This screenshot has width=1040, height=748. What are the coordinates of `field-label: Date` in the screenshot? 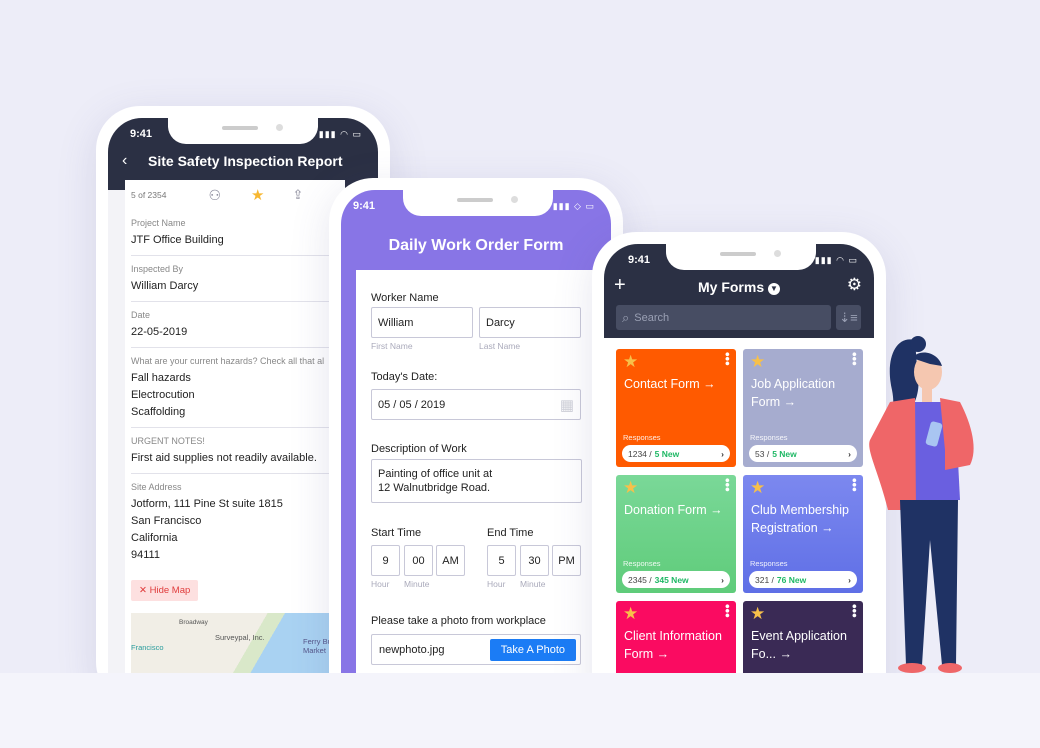 It's located at (141, 315).